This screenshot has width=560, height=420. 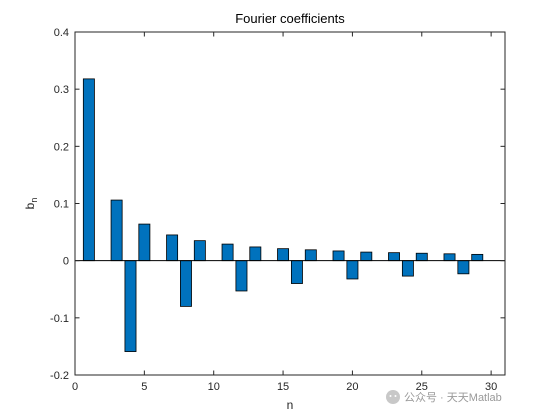 I want to click on bar-n17, so click(x=310, y=255).